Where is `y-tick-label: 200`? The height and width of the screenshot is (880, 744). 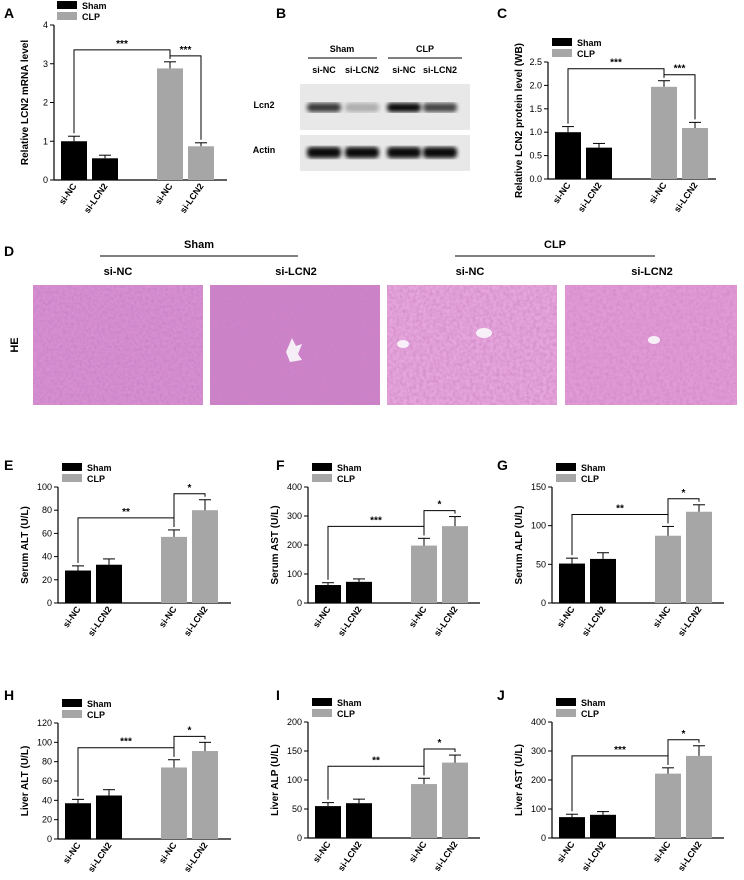
y-tick-label: 200 is located at coordinates (294, 722).